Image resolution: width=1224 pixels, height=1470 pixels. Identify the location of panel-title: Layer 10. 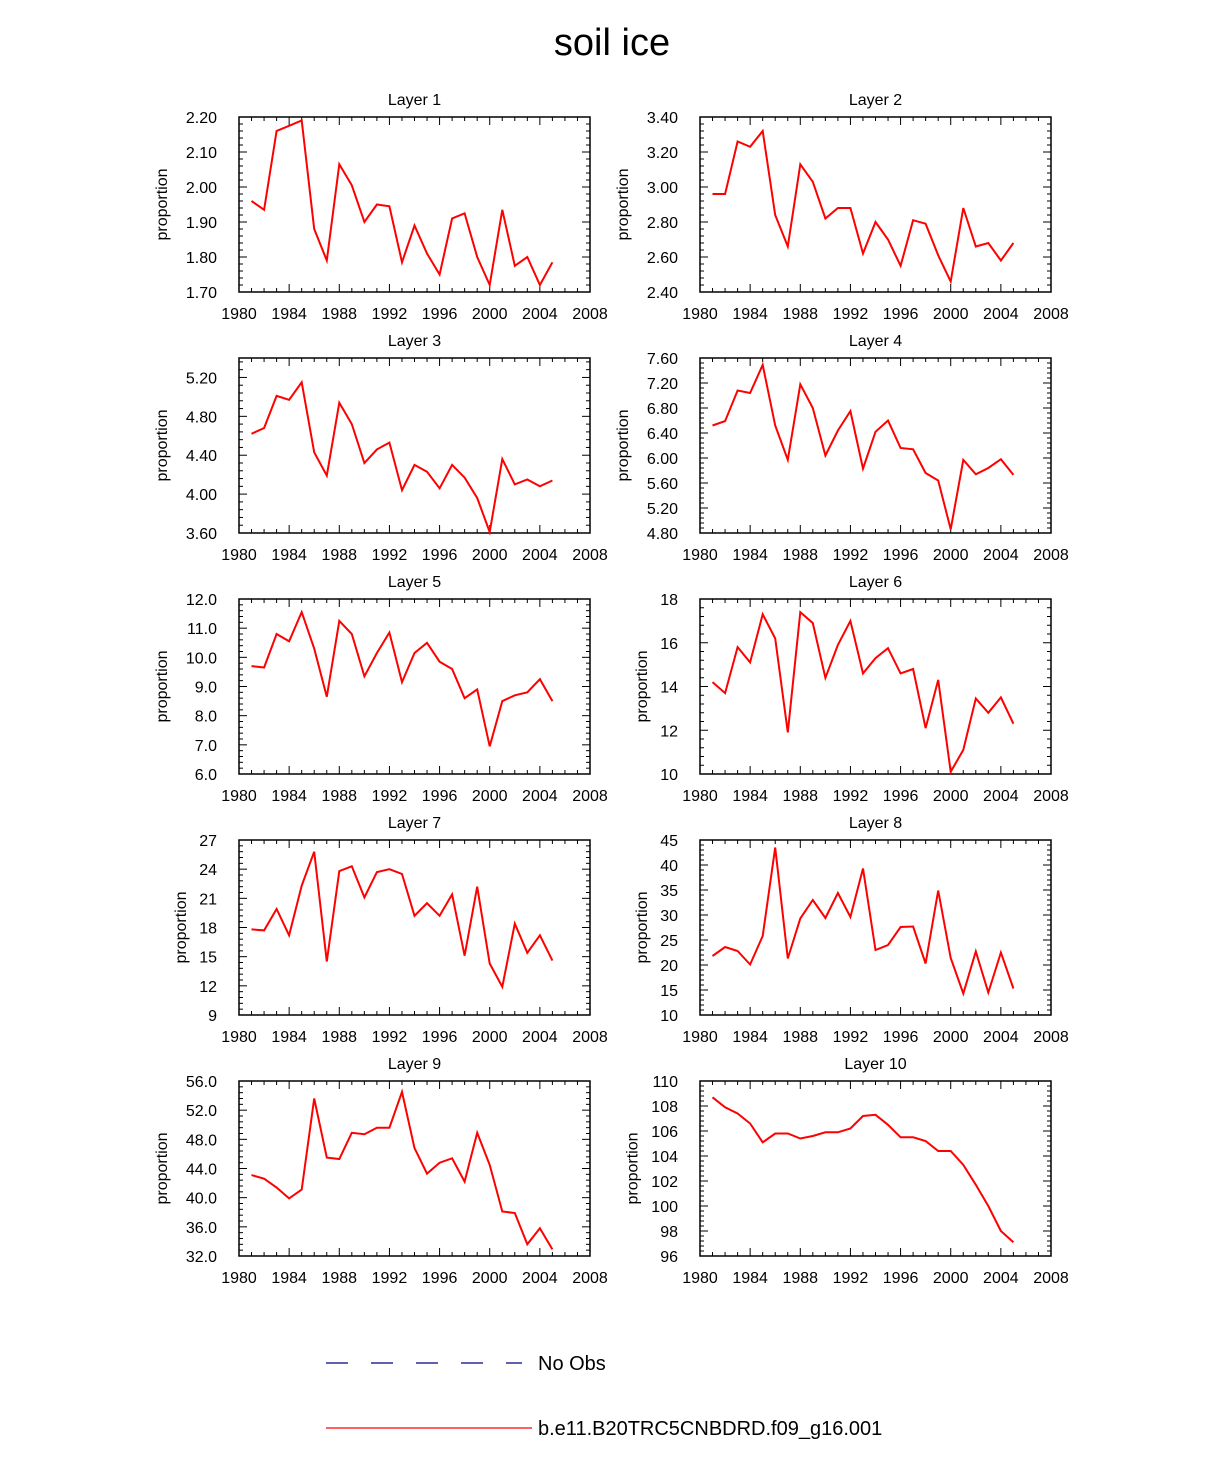
(875, 1064).